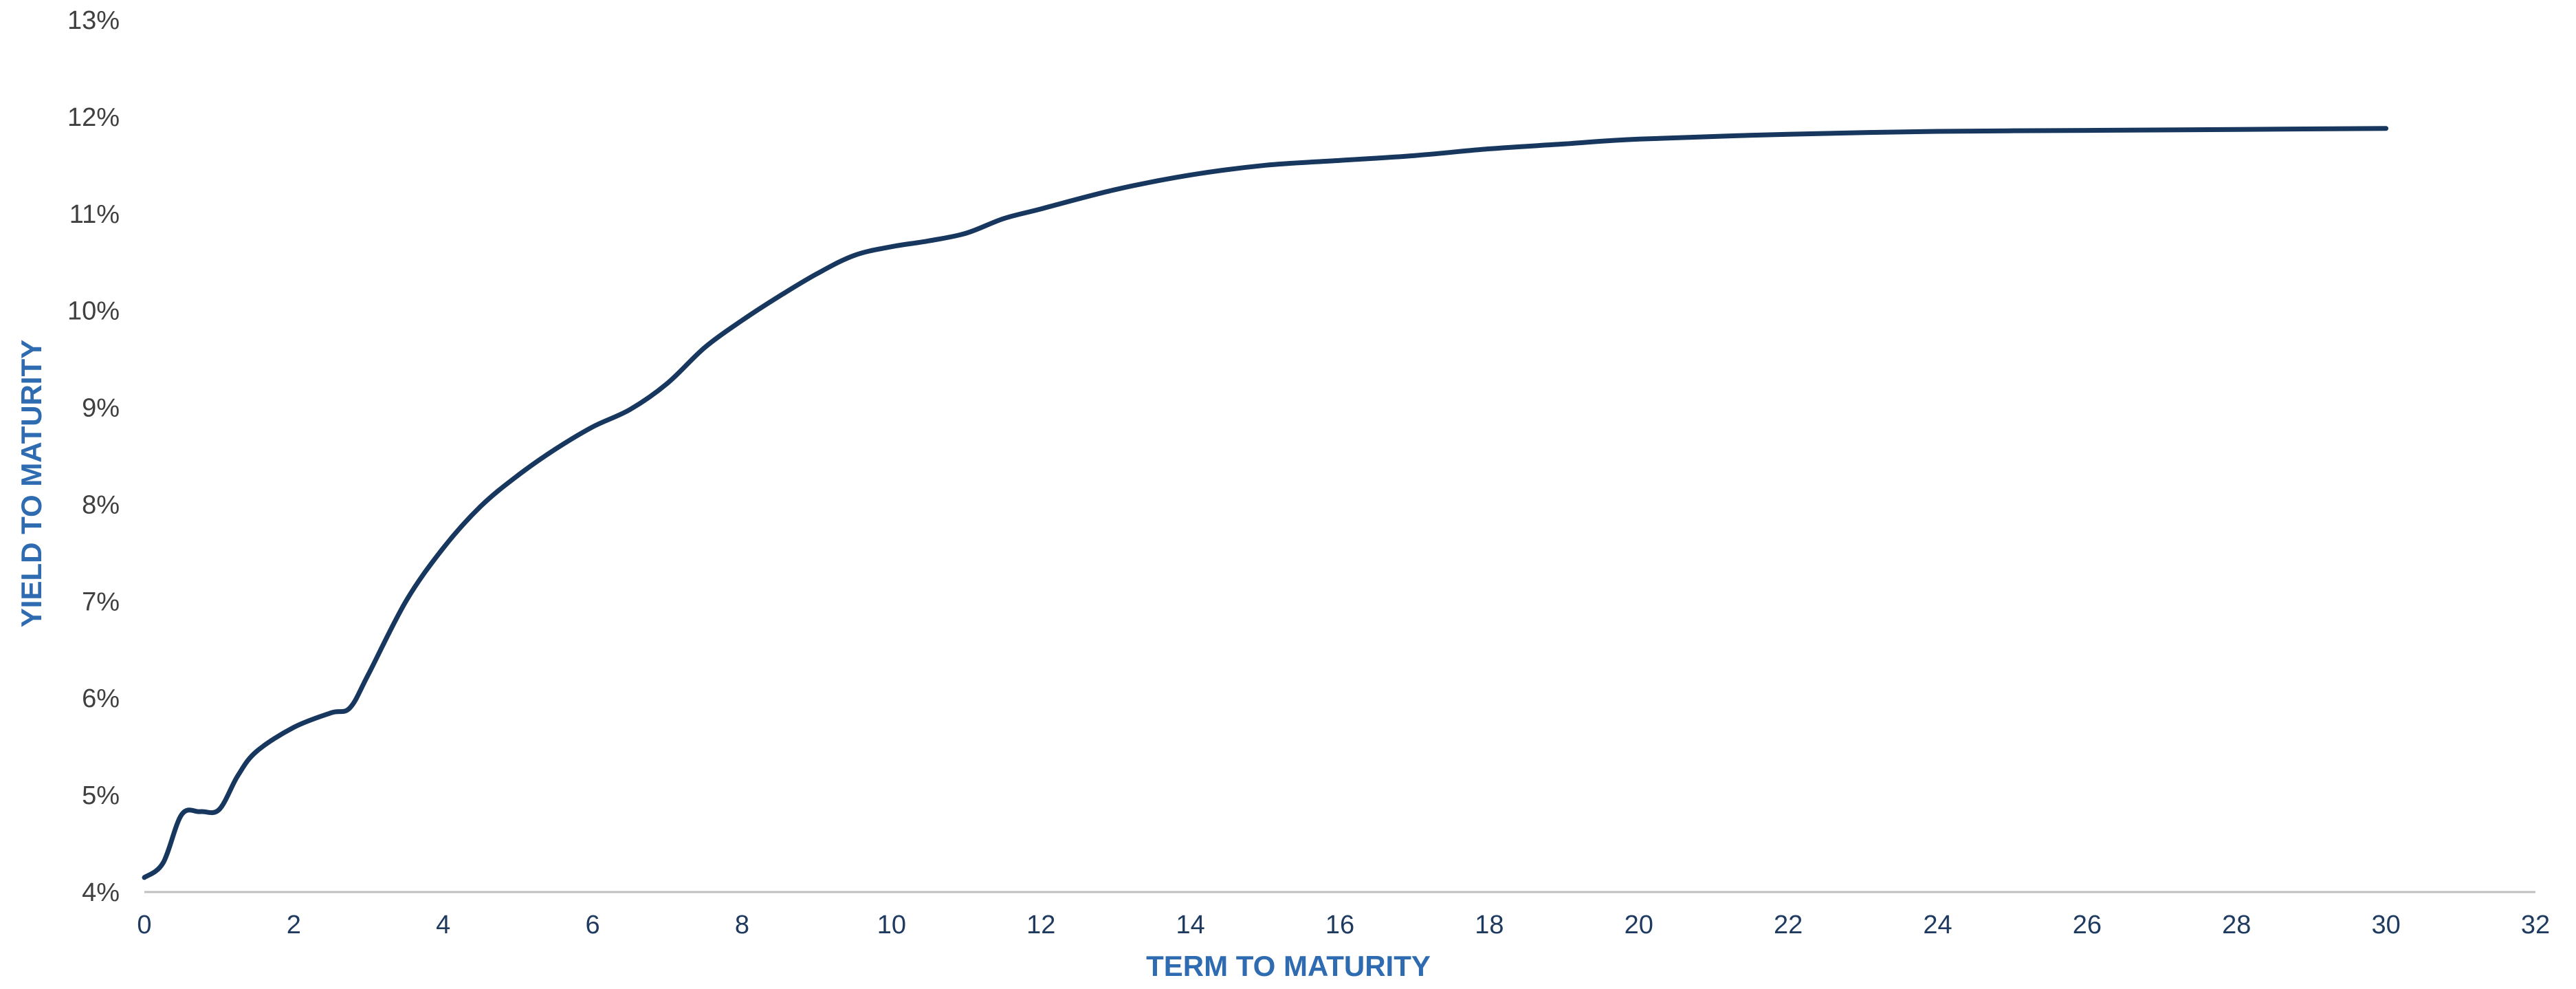 This screenshot has height=989, width=2576. I want to click on y-tick-label: 6%, so click(101, 698).